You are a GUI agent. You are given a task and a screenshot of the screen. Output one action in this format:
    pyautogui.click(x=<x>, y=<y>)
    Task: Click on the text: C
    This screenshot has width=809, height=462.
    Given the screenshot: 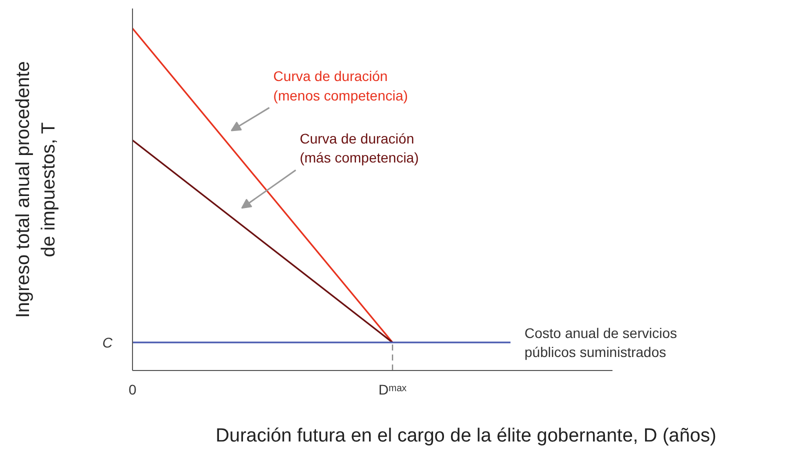 What is the action you would take?
    pyautogui.click(x=108, y=342)
    